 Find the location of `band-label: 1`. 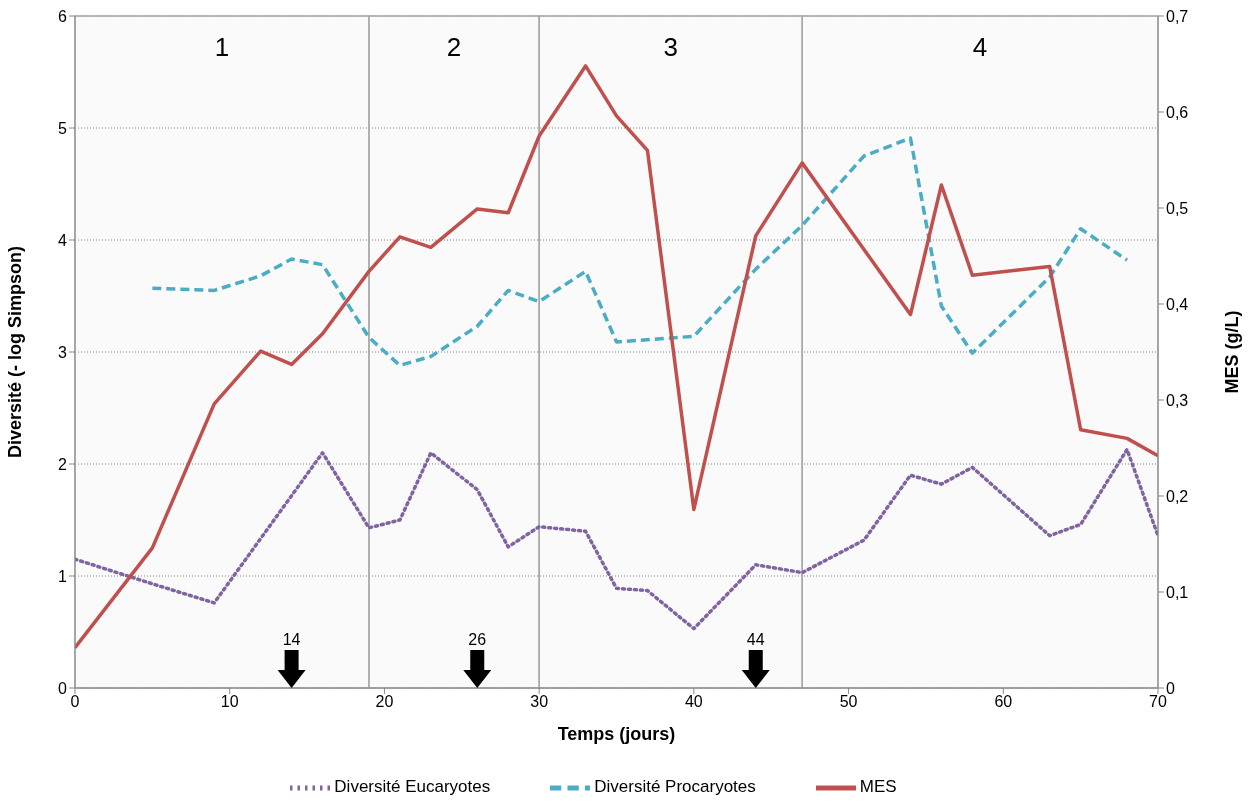

band-label: 1 is located at coordinates (222, 47).